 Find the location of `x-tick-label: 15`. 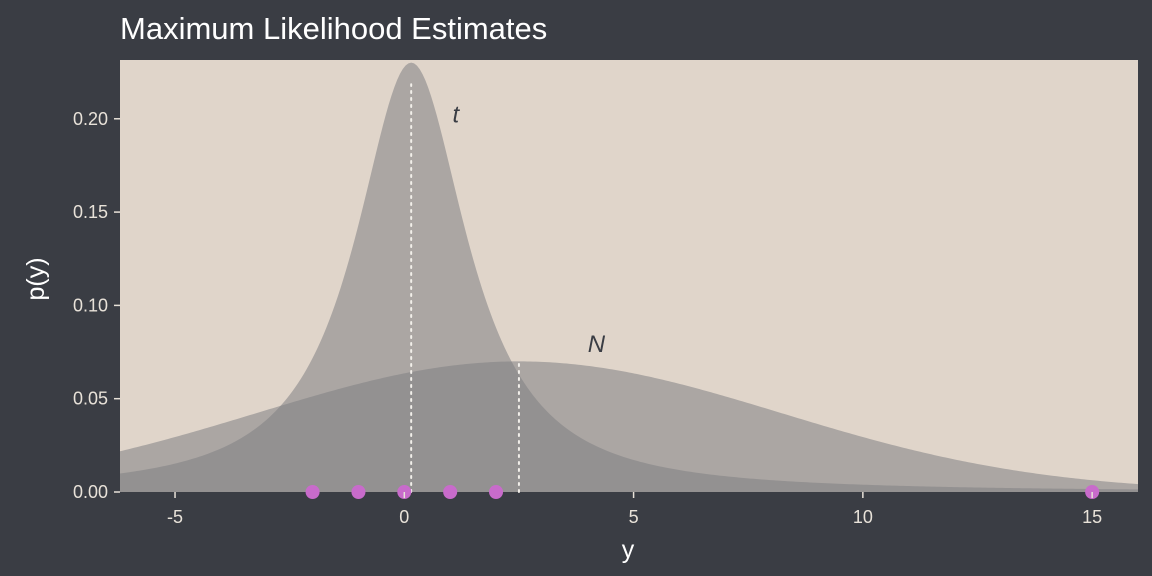

x-tick-label: 15 is located at coordinates (1092, 517).